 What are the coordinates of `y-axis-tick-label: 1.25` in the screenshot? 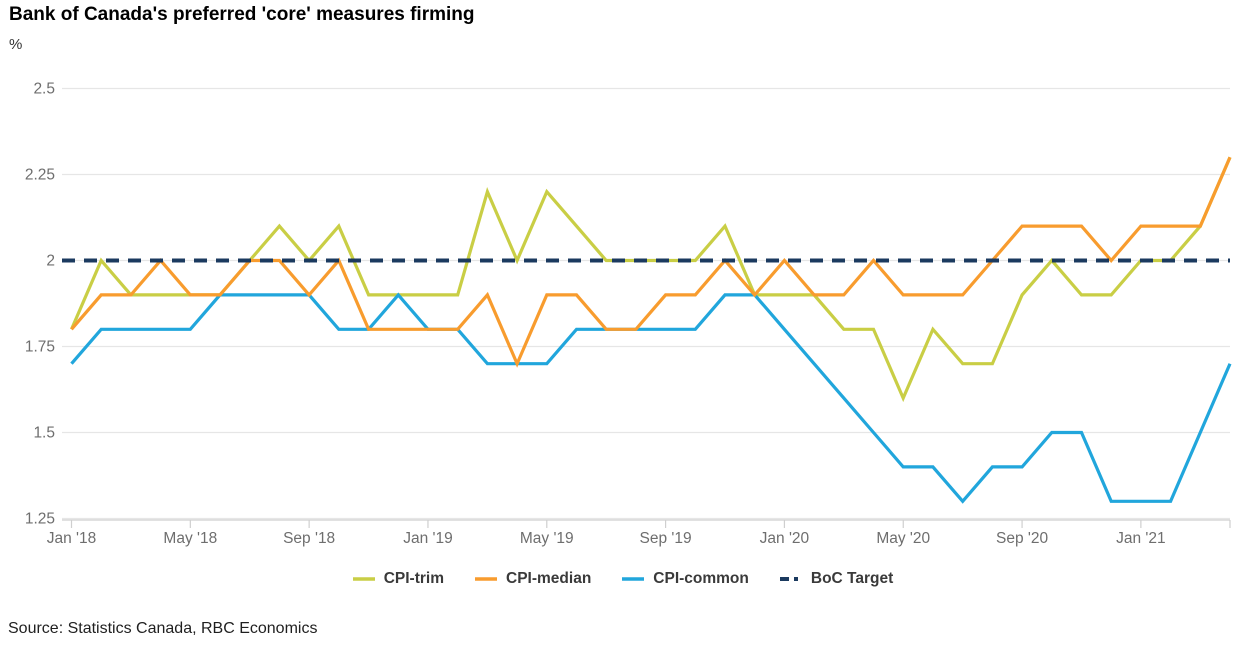 It's located at (40, 519).